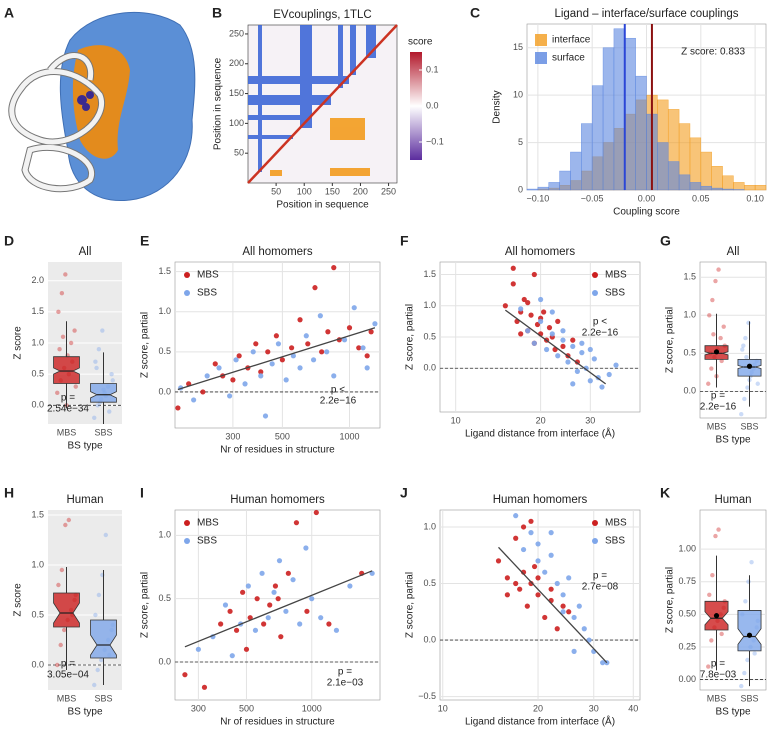  What do you see at coordinates (537, 198) in the screenshot?
I see `x-tick-label: −0.10` at bounding box center [537, 198].